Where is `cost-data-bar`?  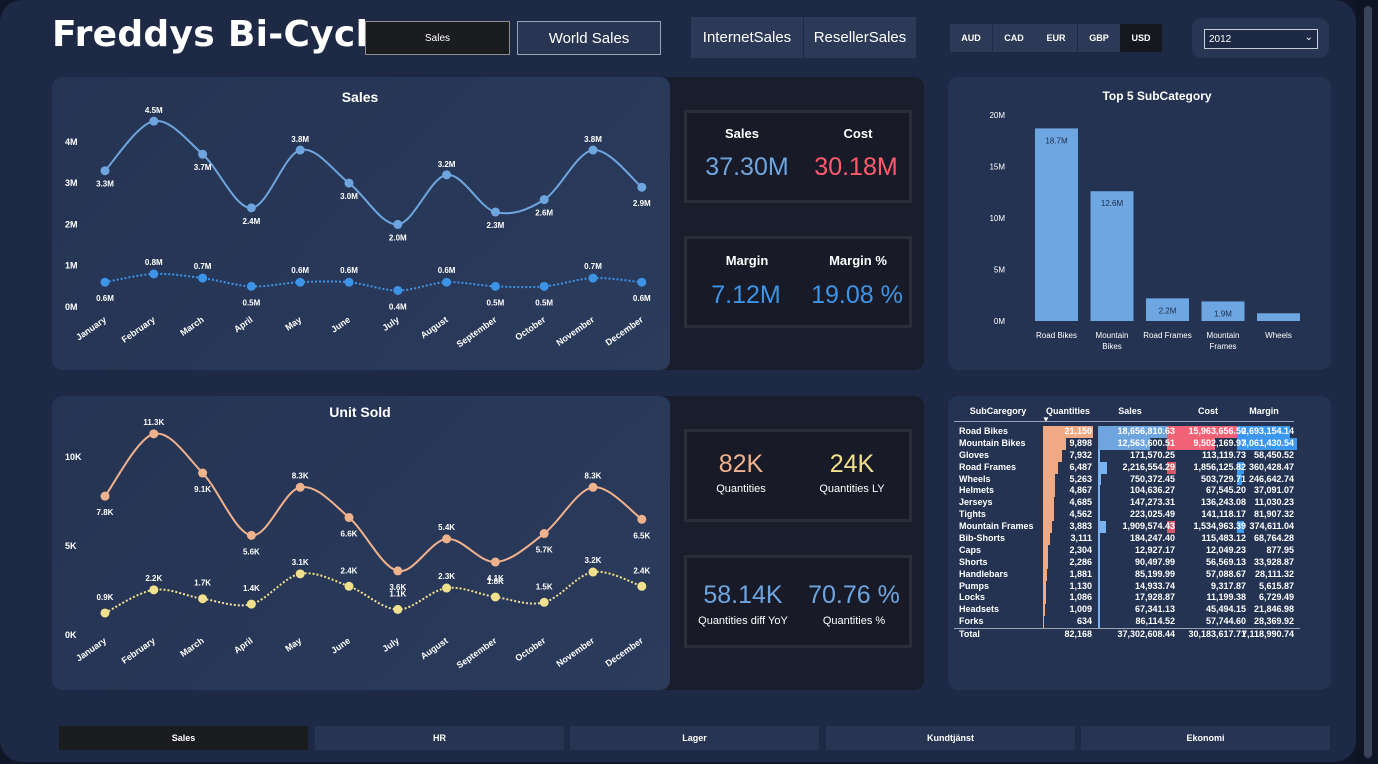 cost-data-bar is located at coordinates (1191, 443).